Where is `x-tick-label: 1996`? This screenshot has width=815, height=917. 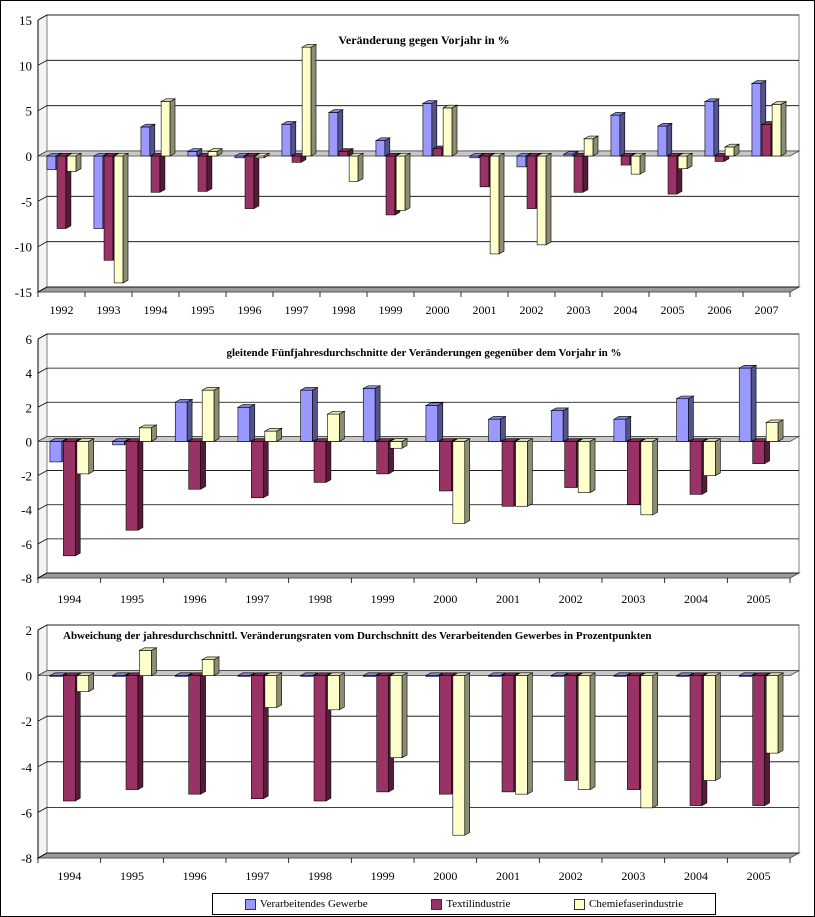 x-tick-label: 1996 is located at coordinates (195, 876).